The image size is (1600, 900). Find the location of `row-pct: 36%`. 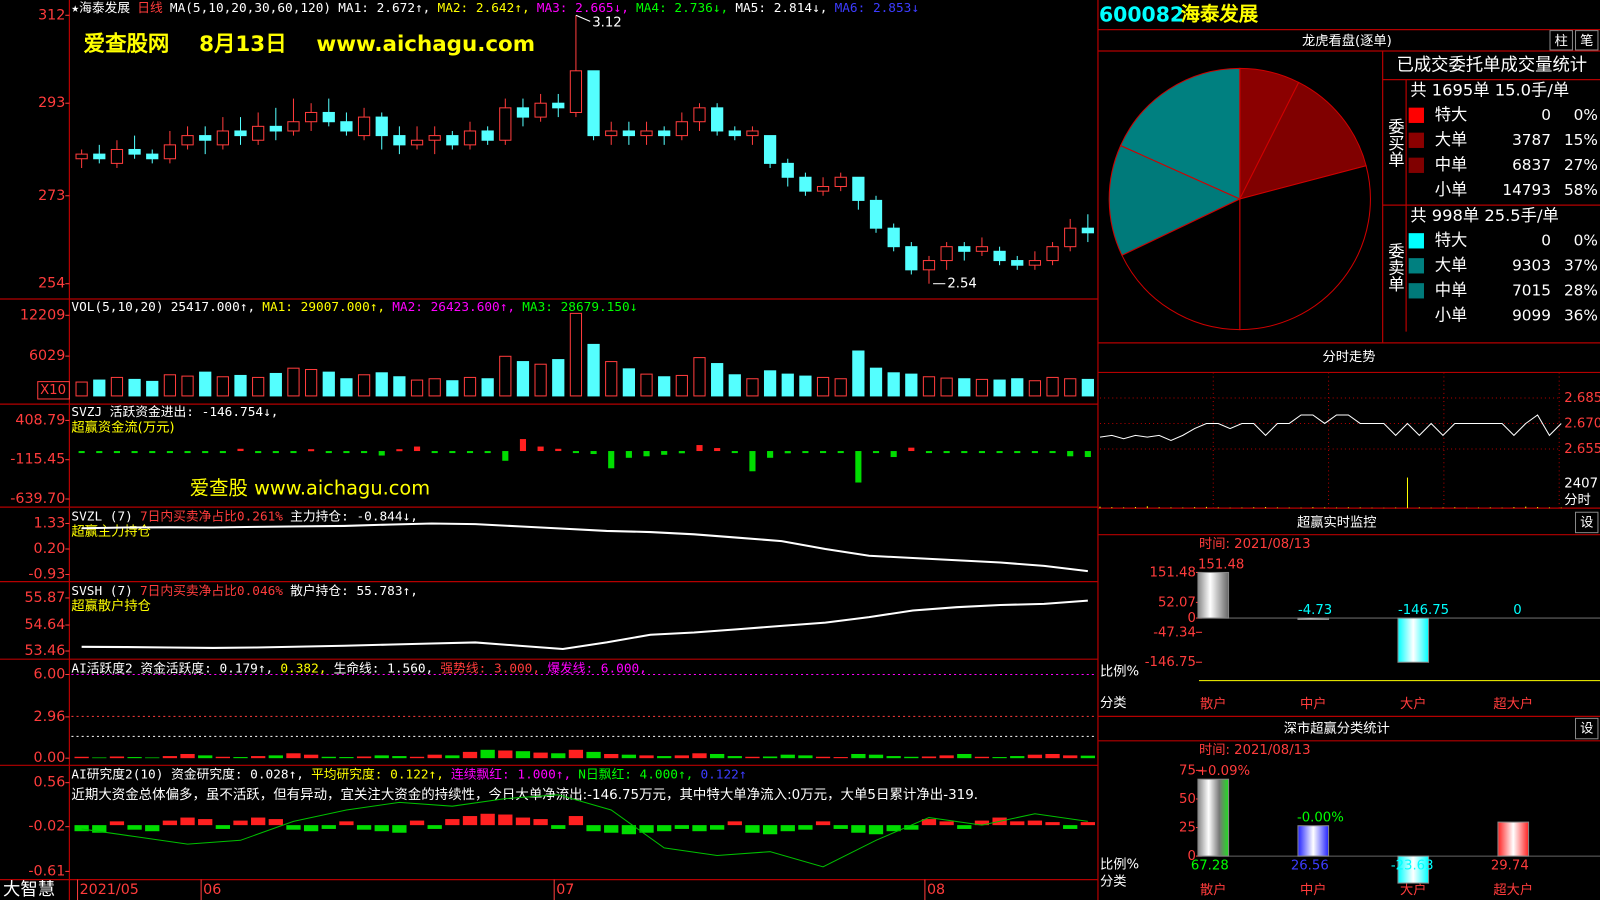

row-pct: 36% is located at coordinates (1581, 315).